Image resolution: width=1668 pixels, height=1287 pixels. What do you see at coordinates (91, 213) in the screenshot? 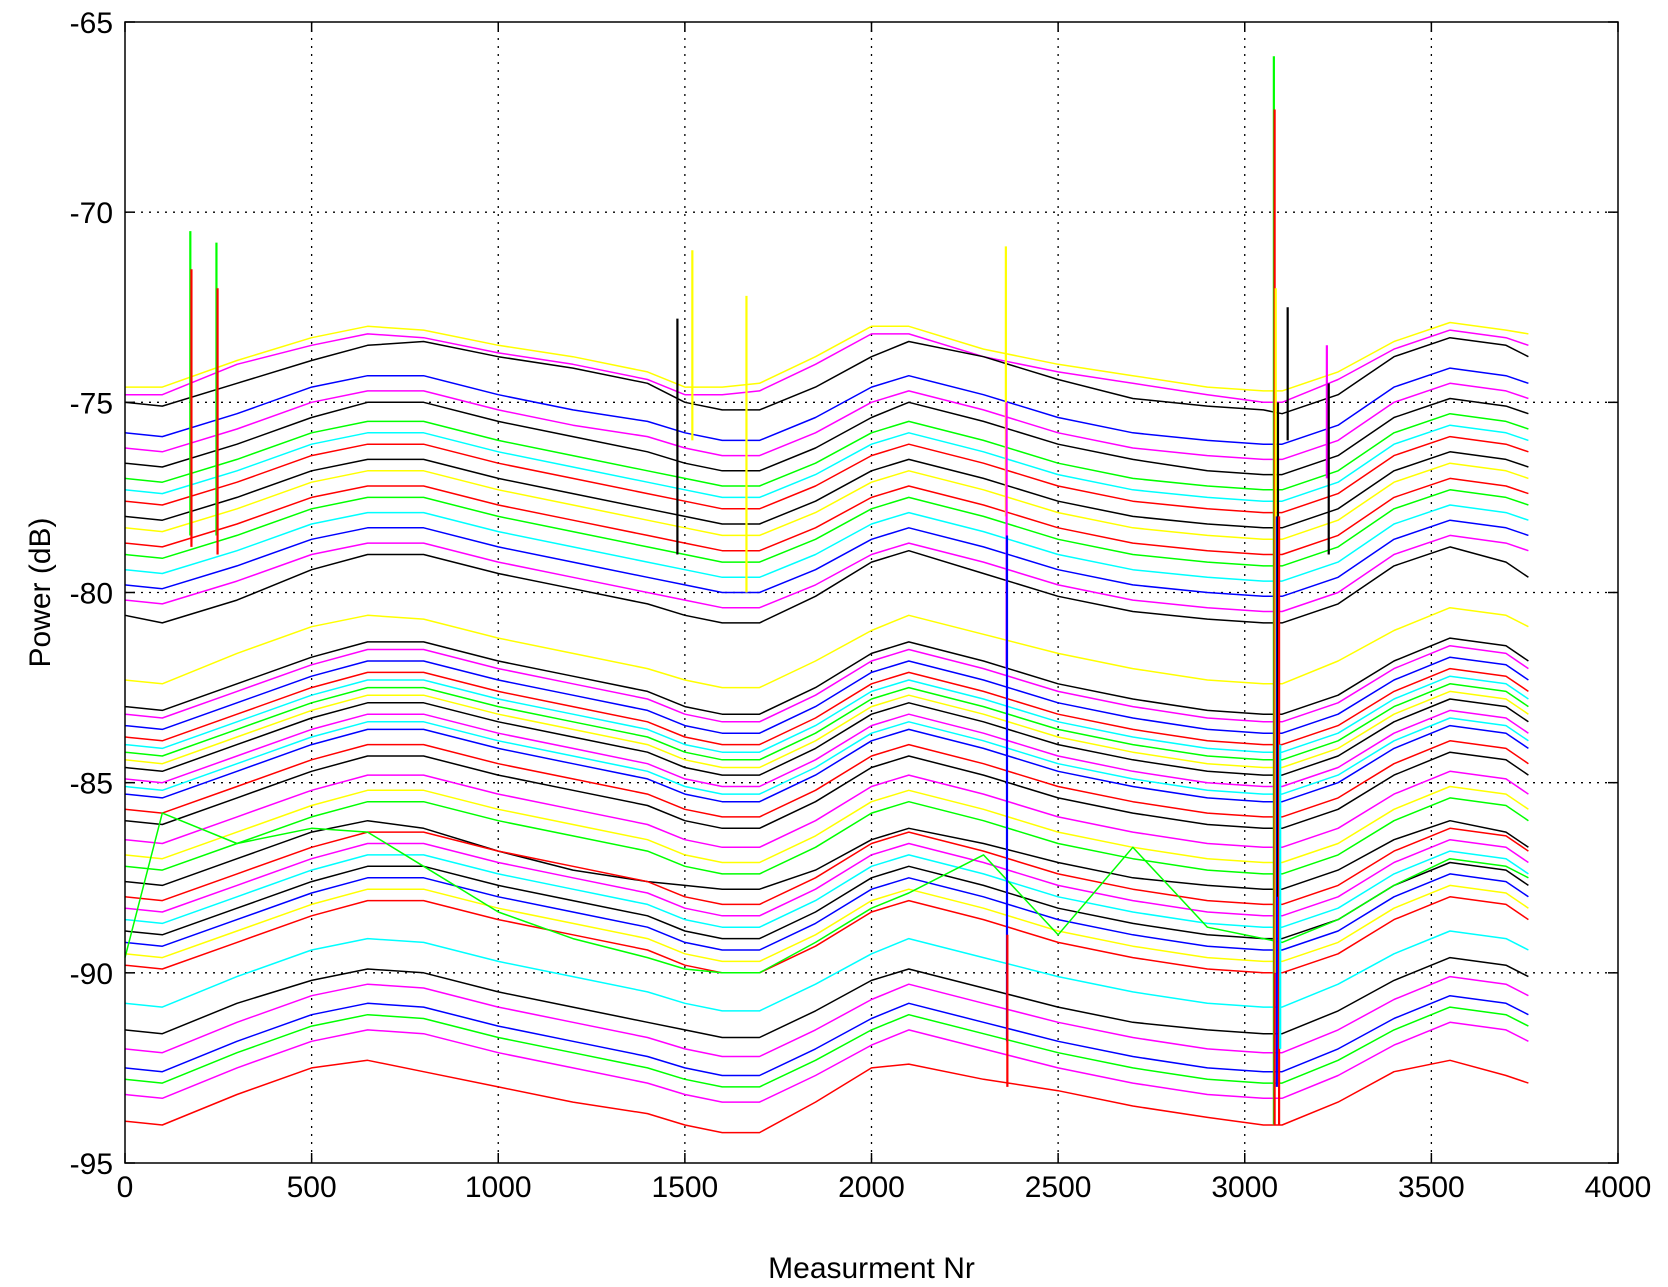
I see `y-tick-label-5: -70` at bounding box center [91, 213].